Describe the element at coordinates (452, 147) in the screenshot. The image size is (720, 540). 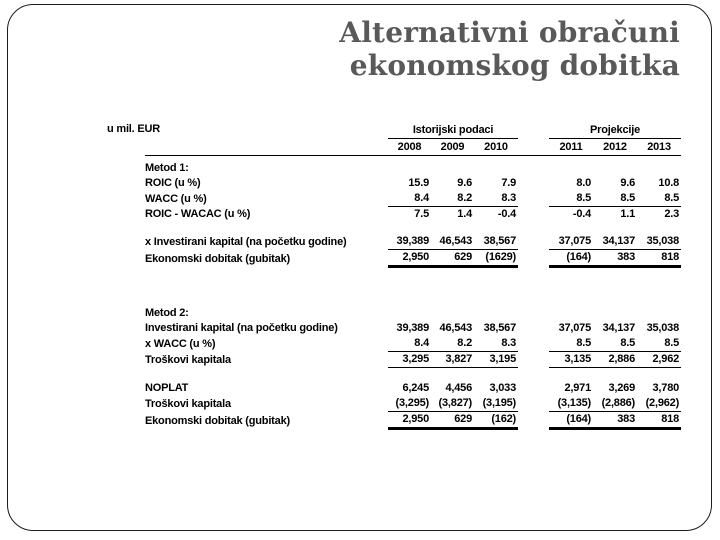
I see `year-label: 2009` at that location.